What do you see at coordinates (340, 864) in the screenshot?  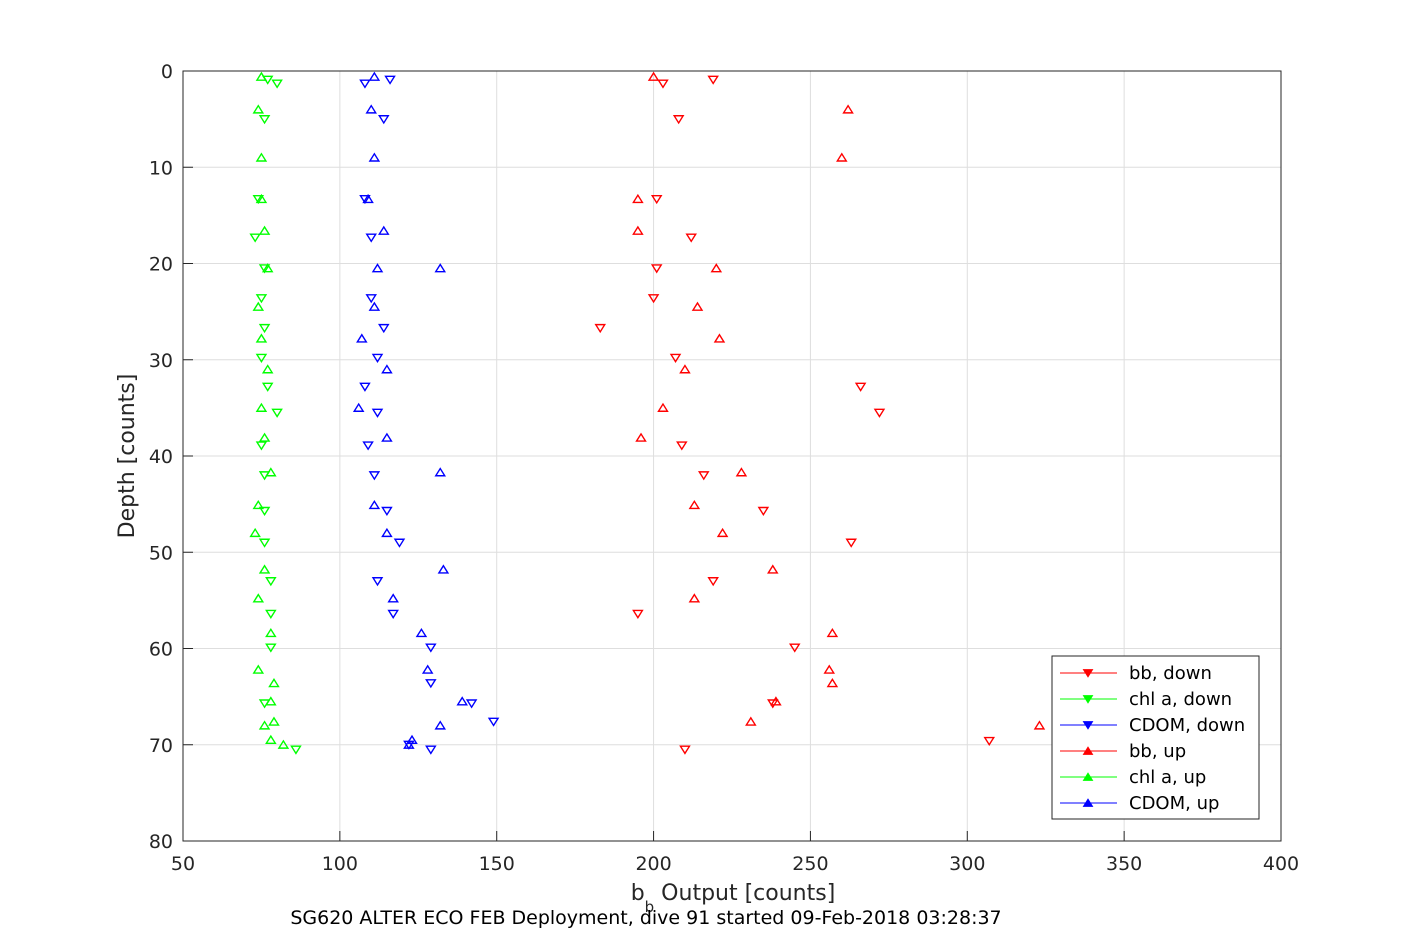 I see `x-tick-label: 100` at bounding box center [340, 864].